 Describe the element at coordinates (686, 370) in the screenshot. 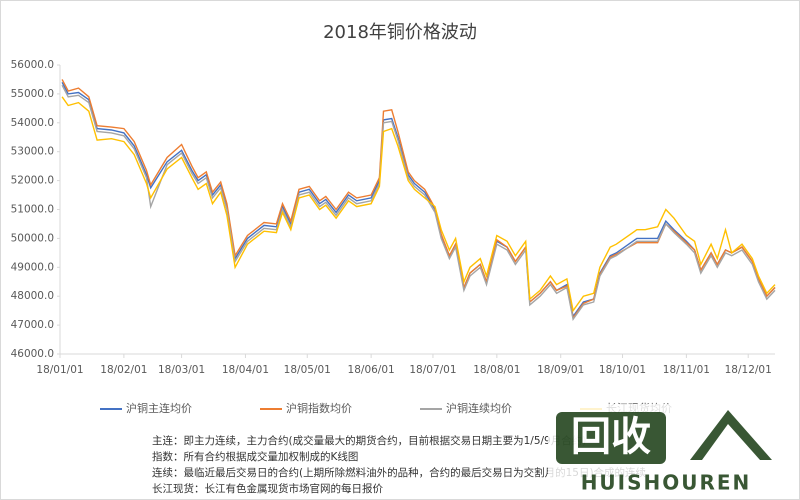

I see `x-tick-label: 18/11/01` at that location.